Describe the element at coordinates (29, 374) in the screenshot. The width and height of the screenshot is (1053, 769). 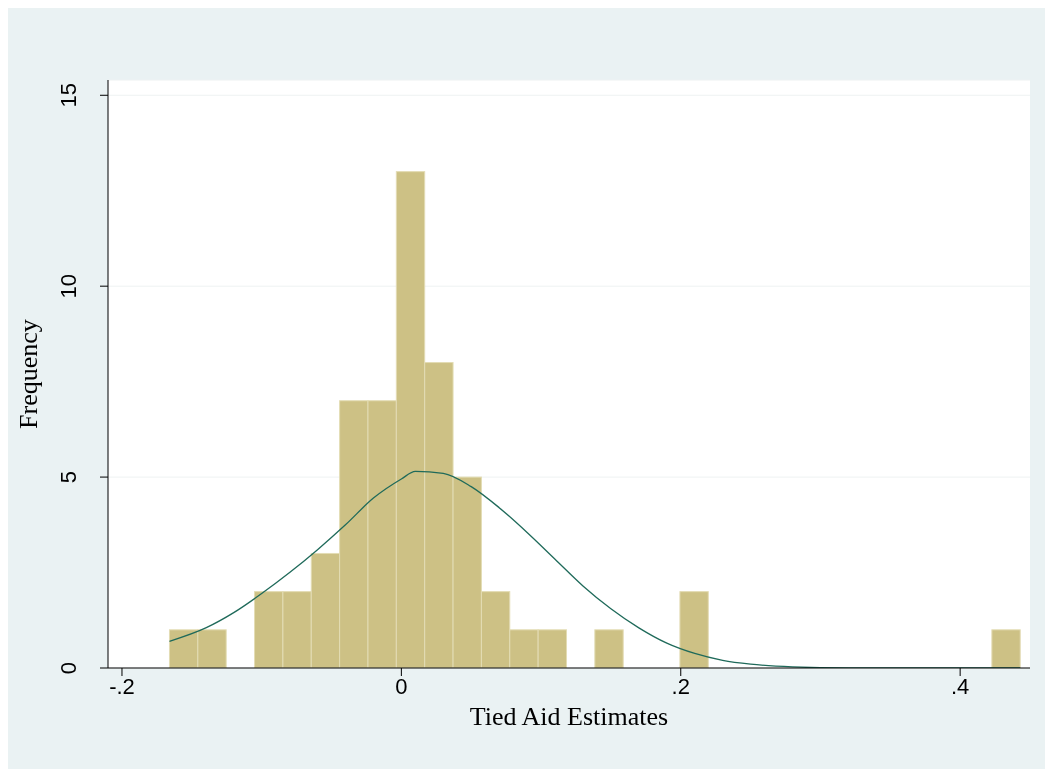
I see `y-axis-title: Frequency` at that location.